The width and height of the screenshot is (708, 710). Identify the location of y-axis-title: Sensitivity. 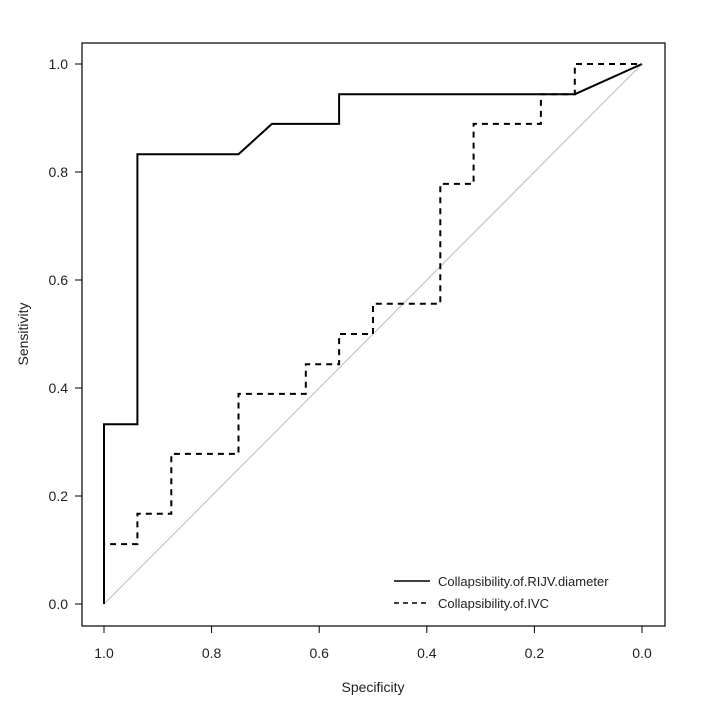
(23, 333).